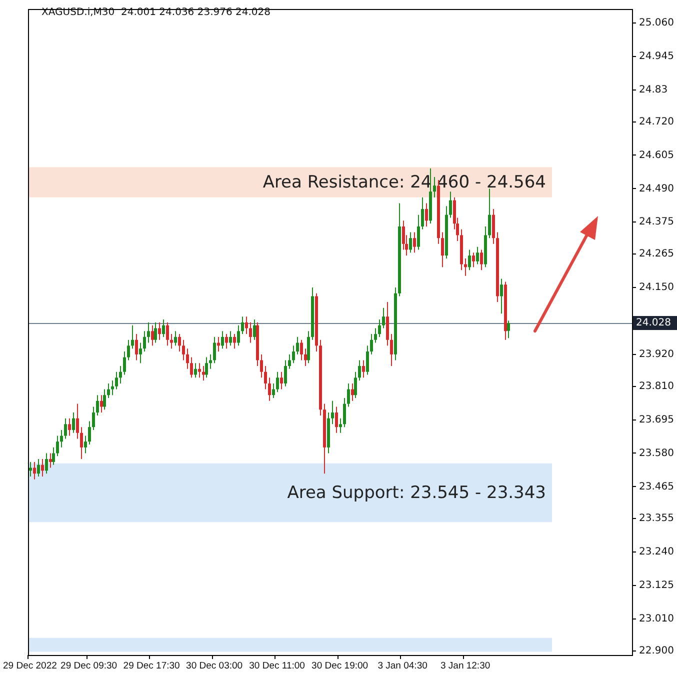 This screenshot has width=677, height=673. What do you see at coordinates (656, 486) in the screenshot?
I see `y-tick-label: 23.465` at bounding box center [656, 486].